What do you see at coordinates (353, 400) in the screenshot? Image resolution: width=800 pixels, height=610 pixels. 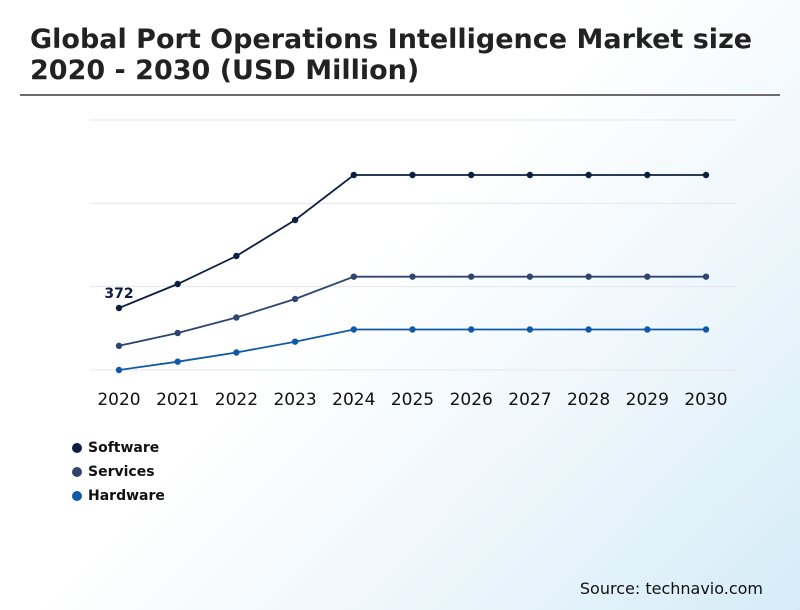 I see `x-tick-label: 2024` at bounding box center [353, 400].